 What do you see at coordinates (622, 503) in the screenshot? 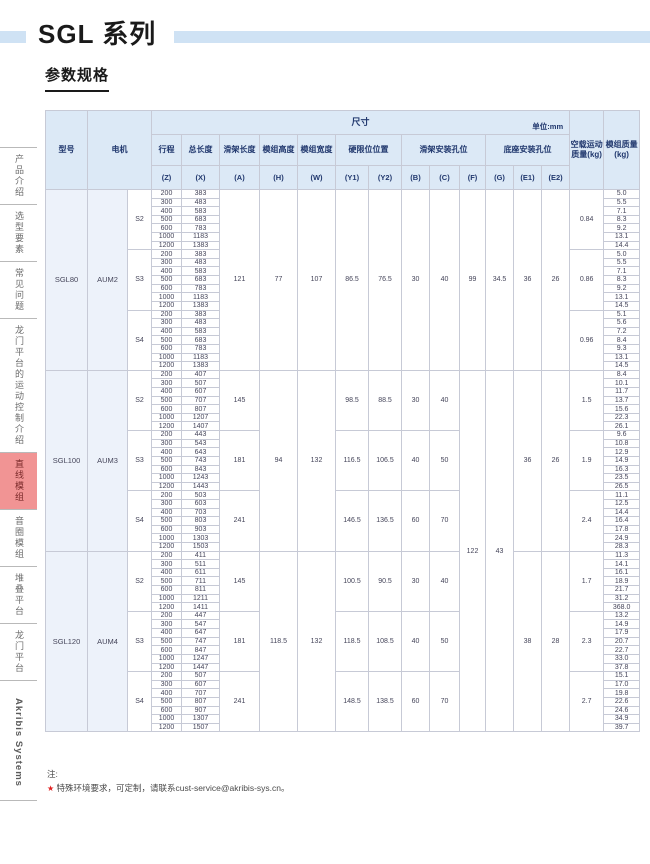
I see `module-mass-cell: 12.5` at bounding box center [622, 503].